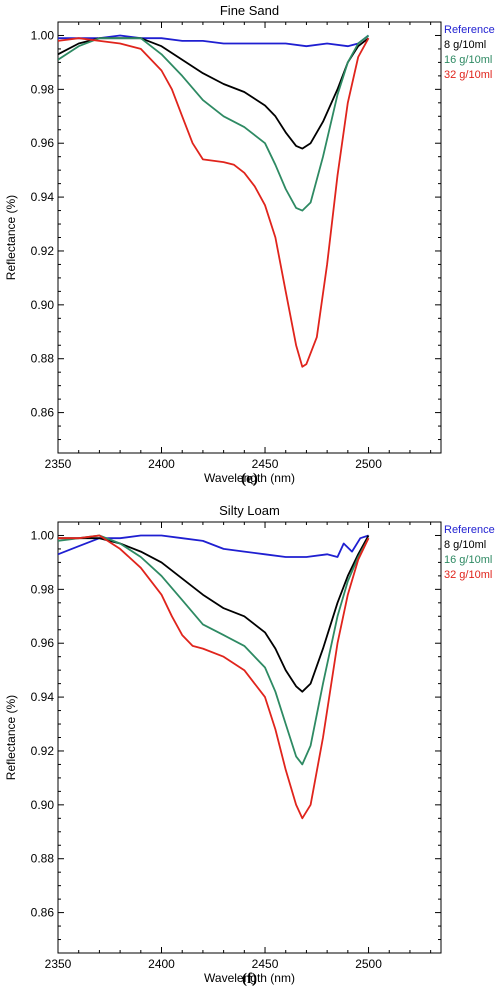  I want to click on figure-caption: (f), so click(249, 979).